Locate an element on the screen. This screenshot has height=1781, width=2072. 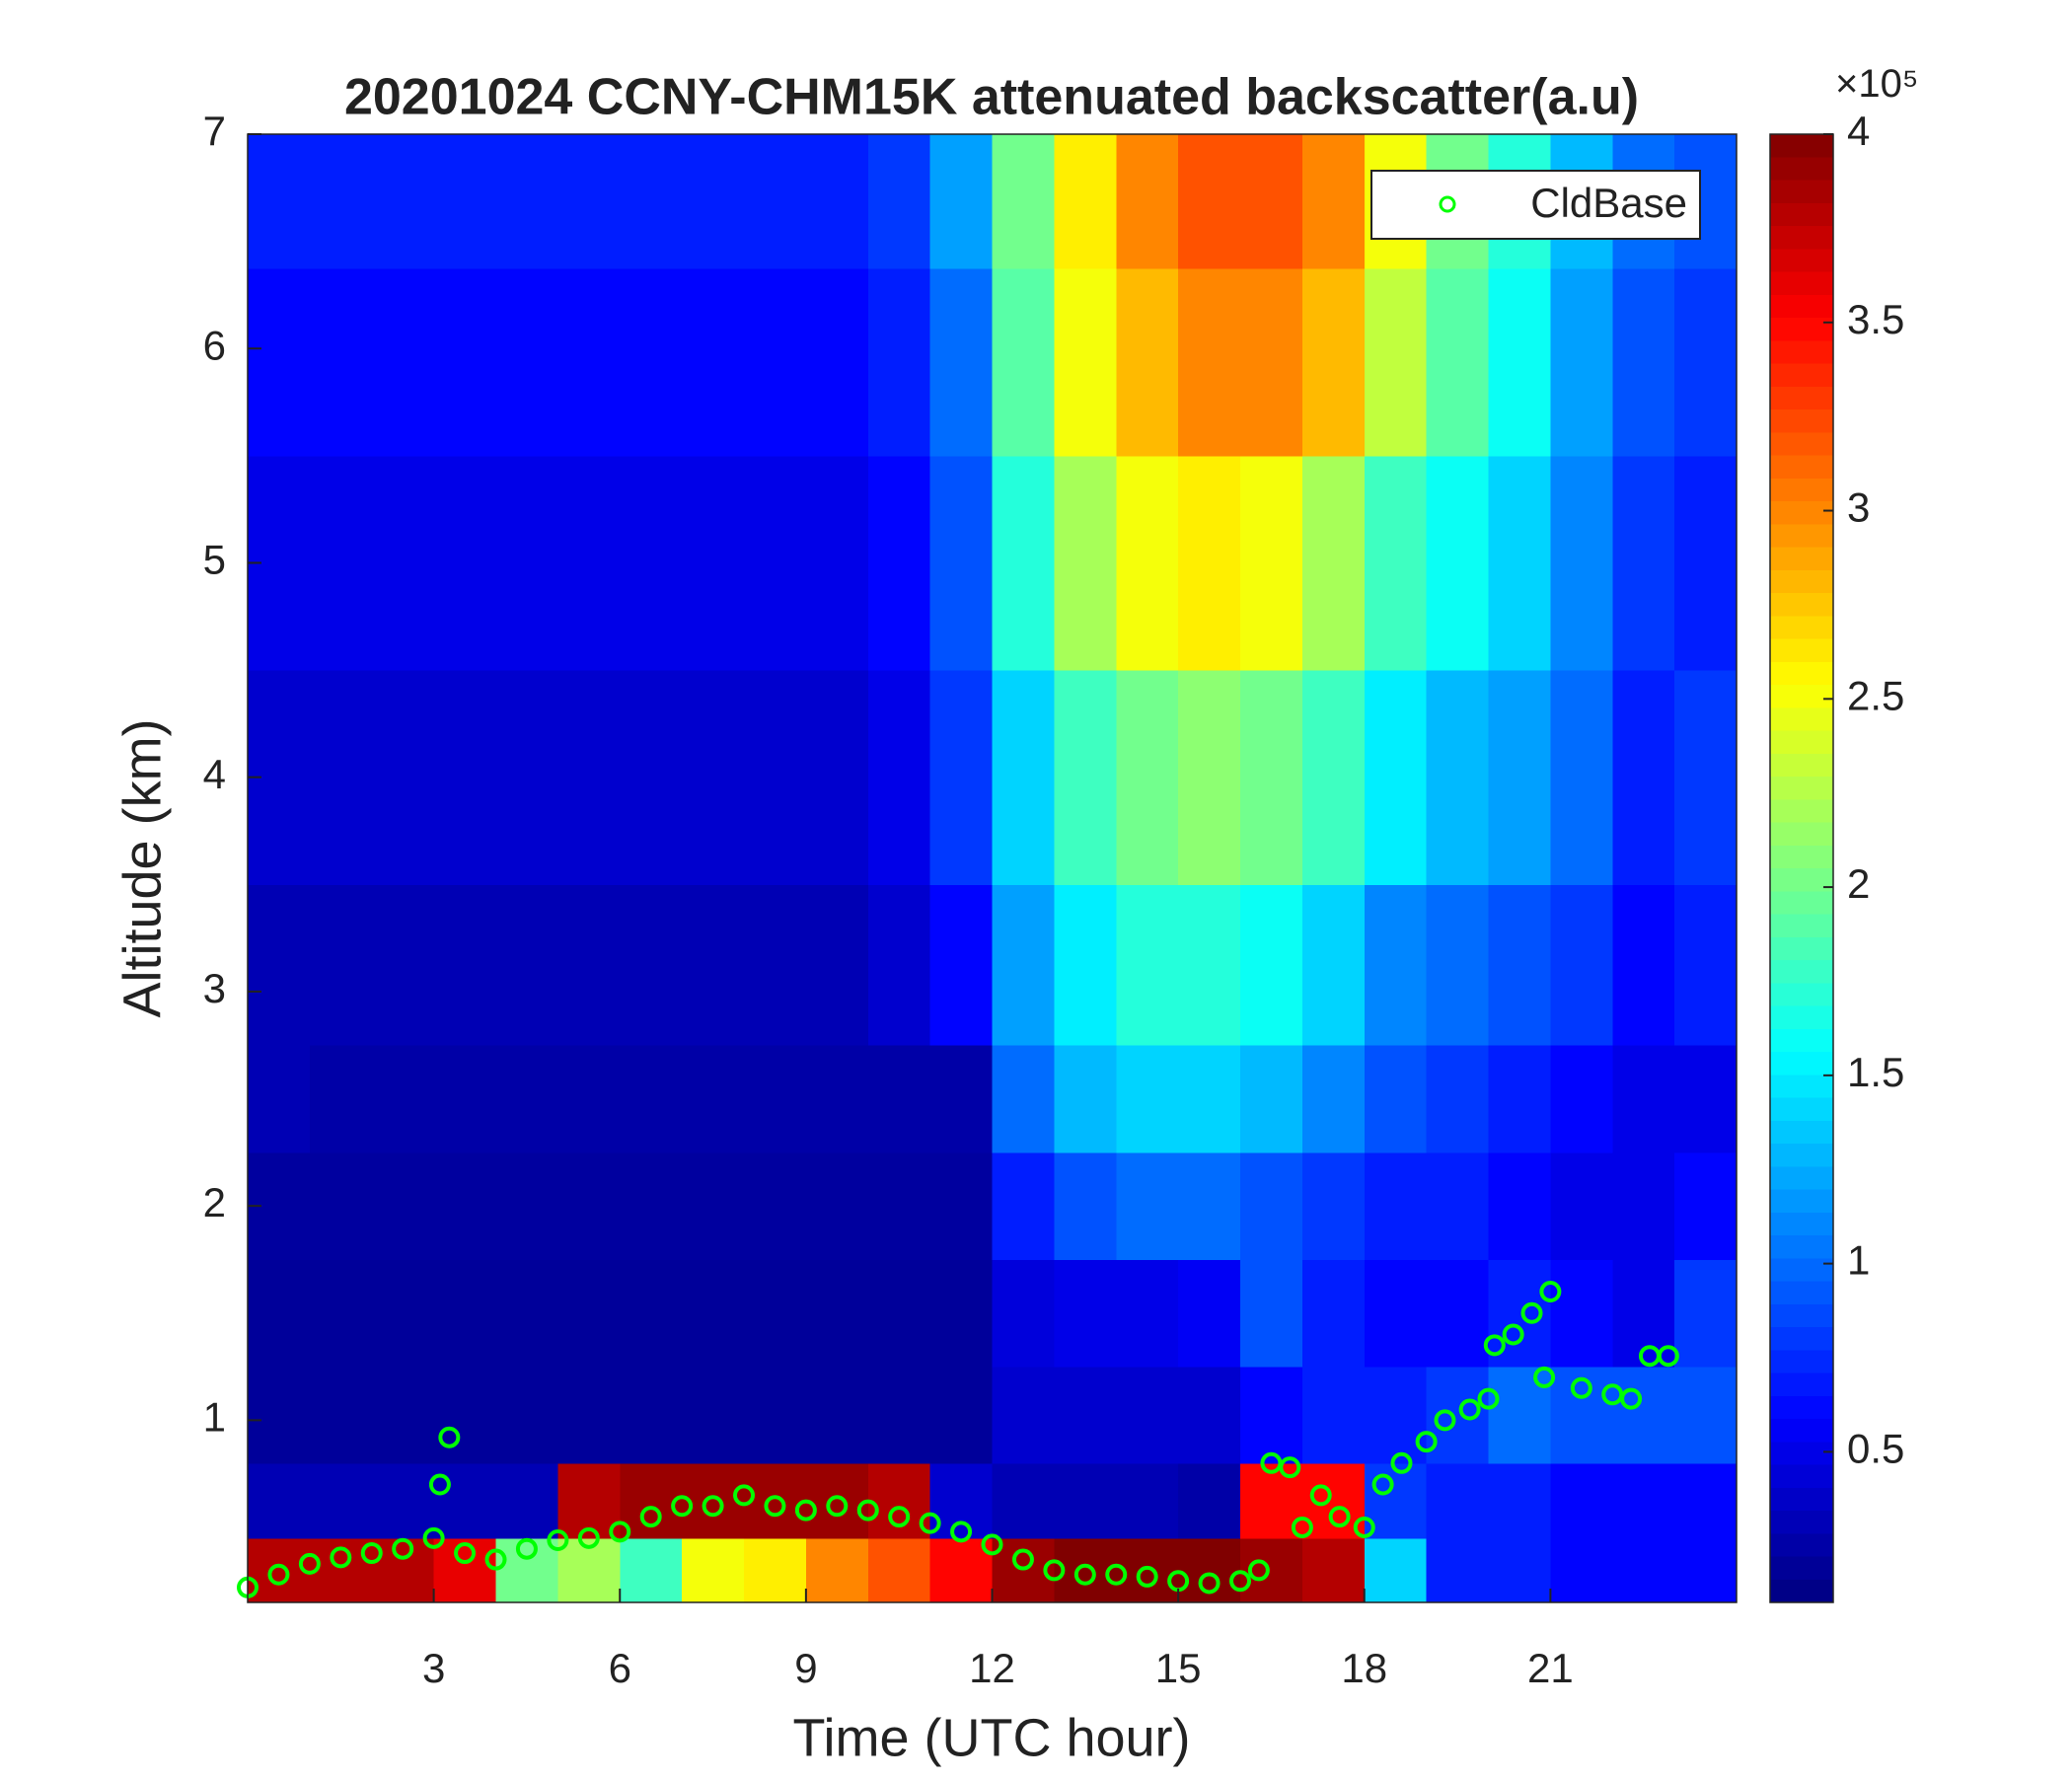
y-tick-label: 4 is located at coordinates (215, 774).